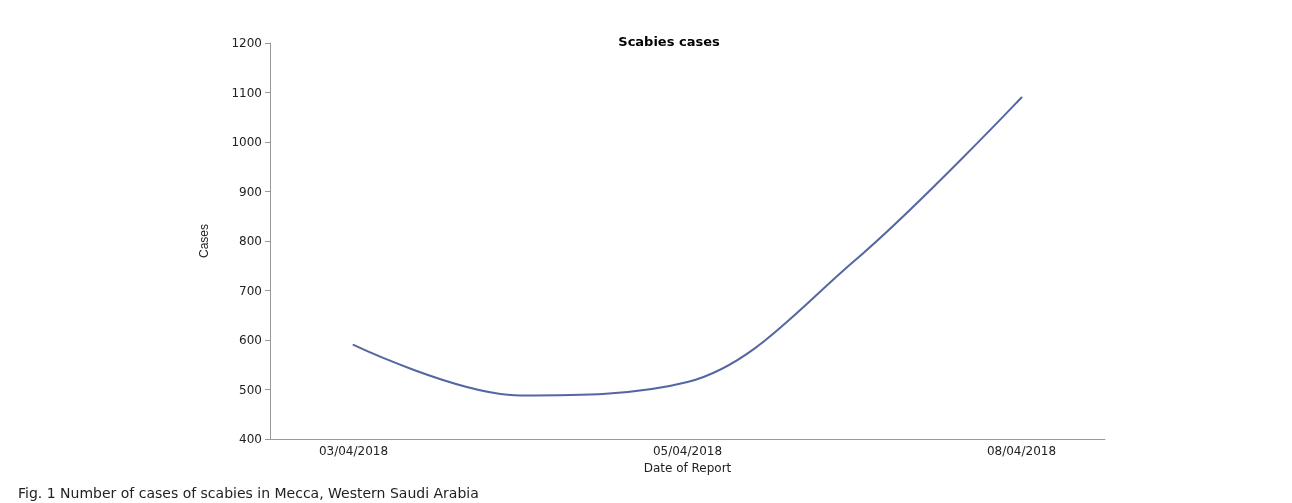 This screenshot has width=1292, height=503. I want to click on y-tick-label: 700, so click(250, 290).